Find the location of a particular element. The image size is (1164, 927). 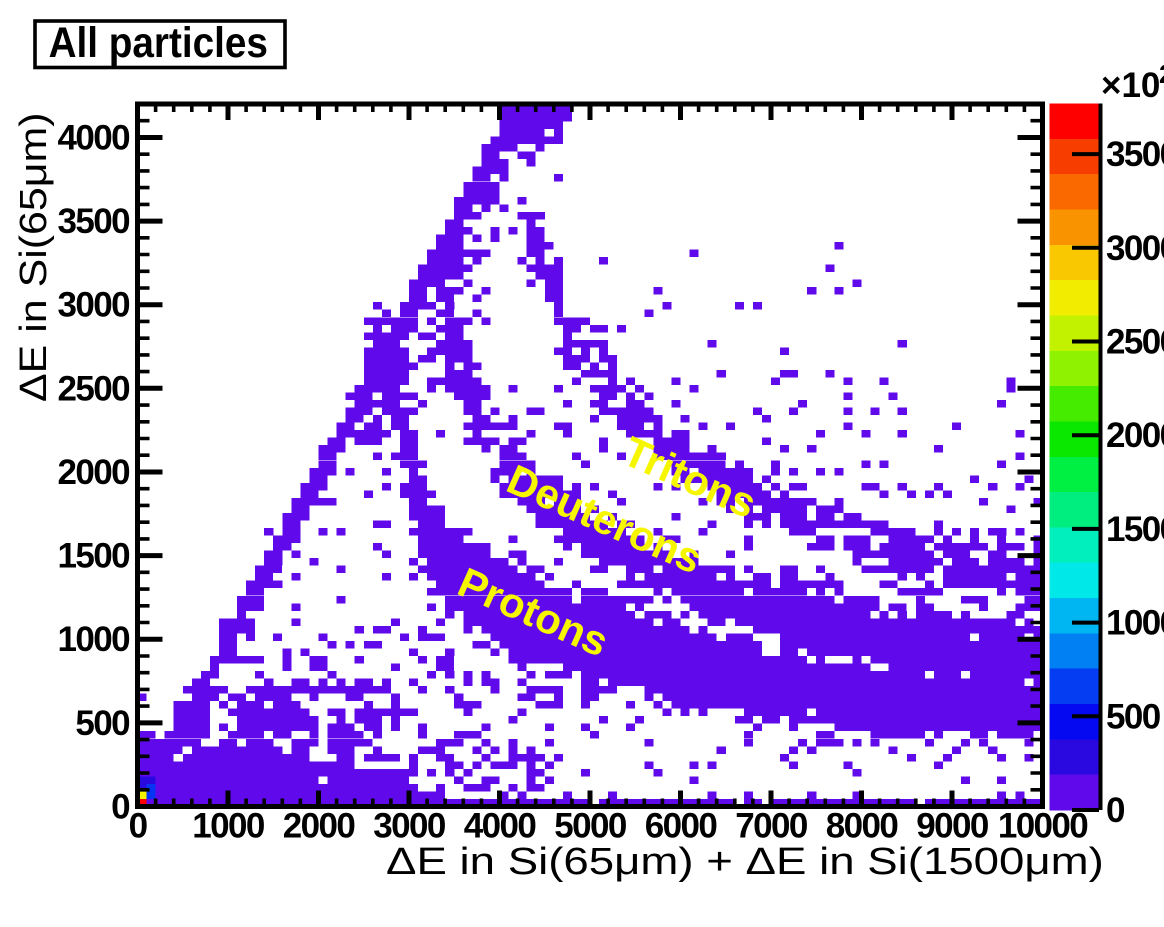

svg-text: 5000 is located at coordinates (590, 826).